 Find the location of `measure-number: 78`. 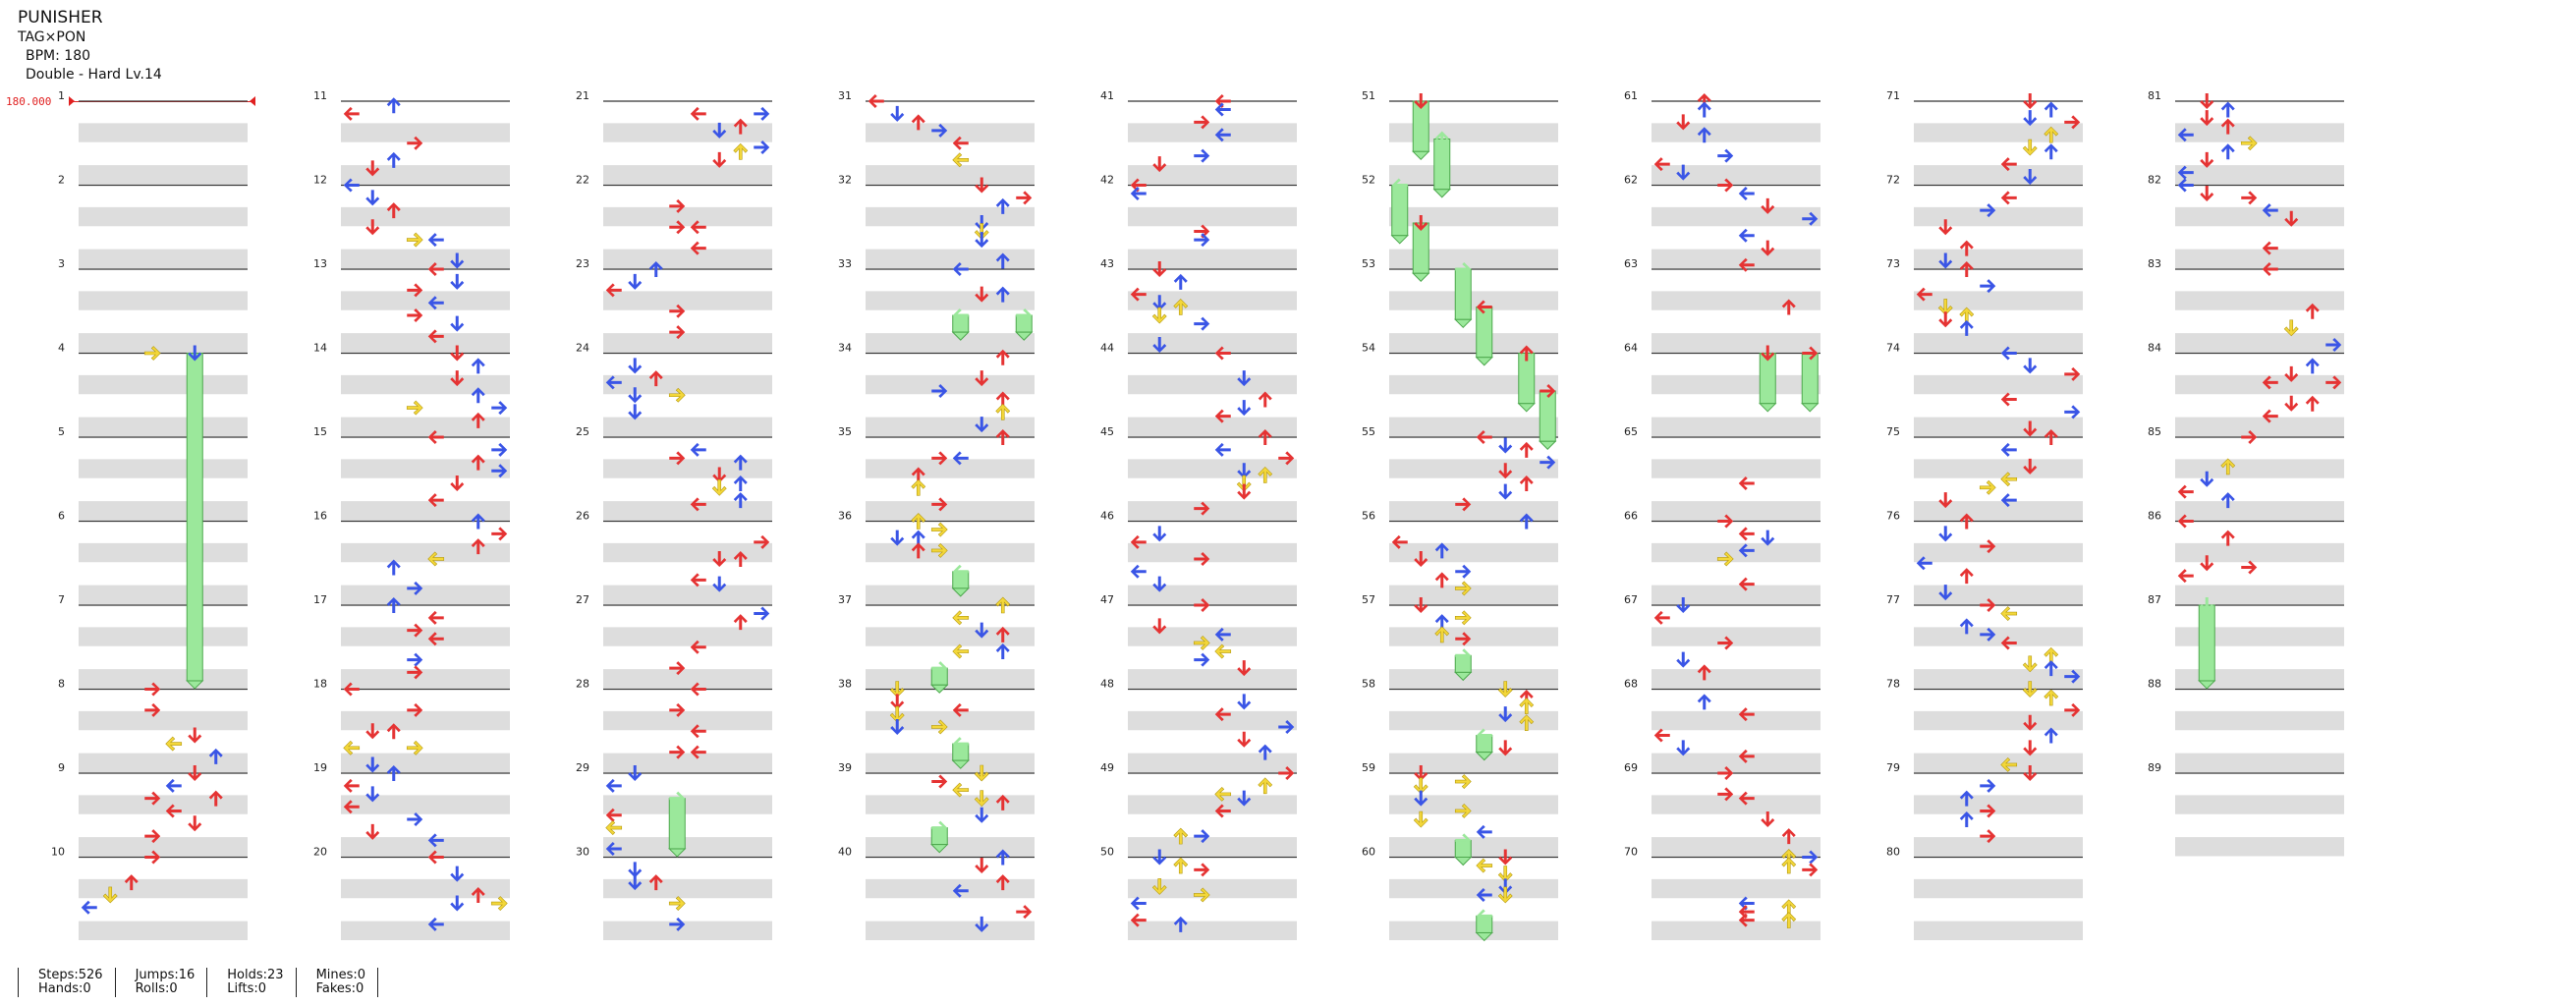

measure-number: 78 is located at coordinates (1893, 684).